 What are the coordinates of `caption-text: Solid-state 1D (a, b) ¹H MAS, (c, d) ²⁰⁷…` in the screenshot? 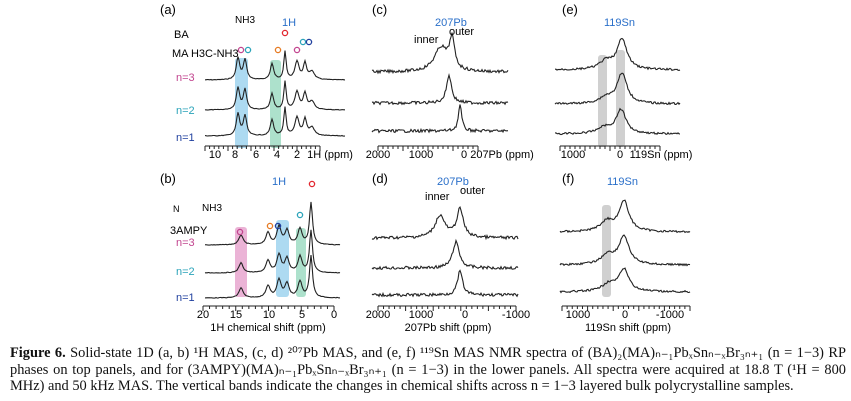 It's located at (428, 369).